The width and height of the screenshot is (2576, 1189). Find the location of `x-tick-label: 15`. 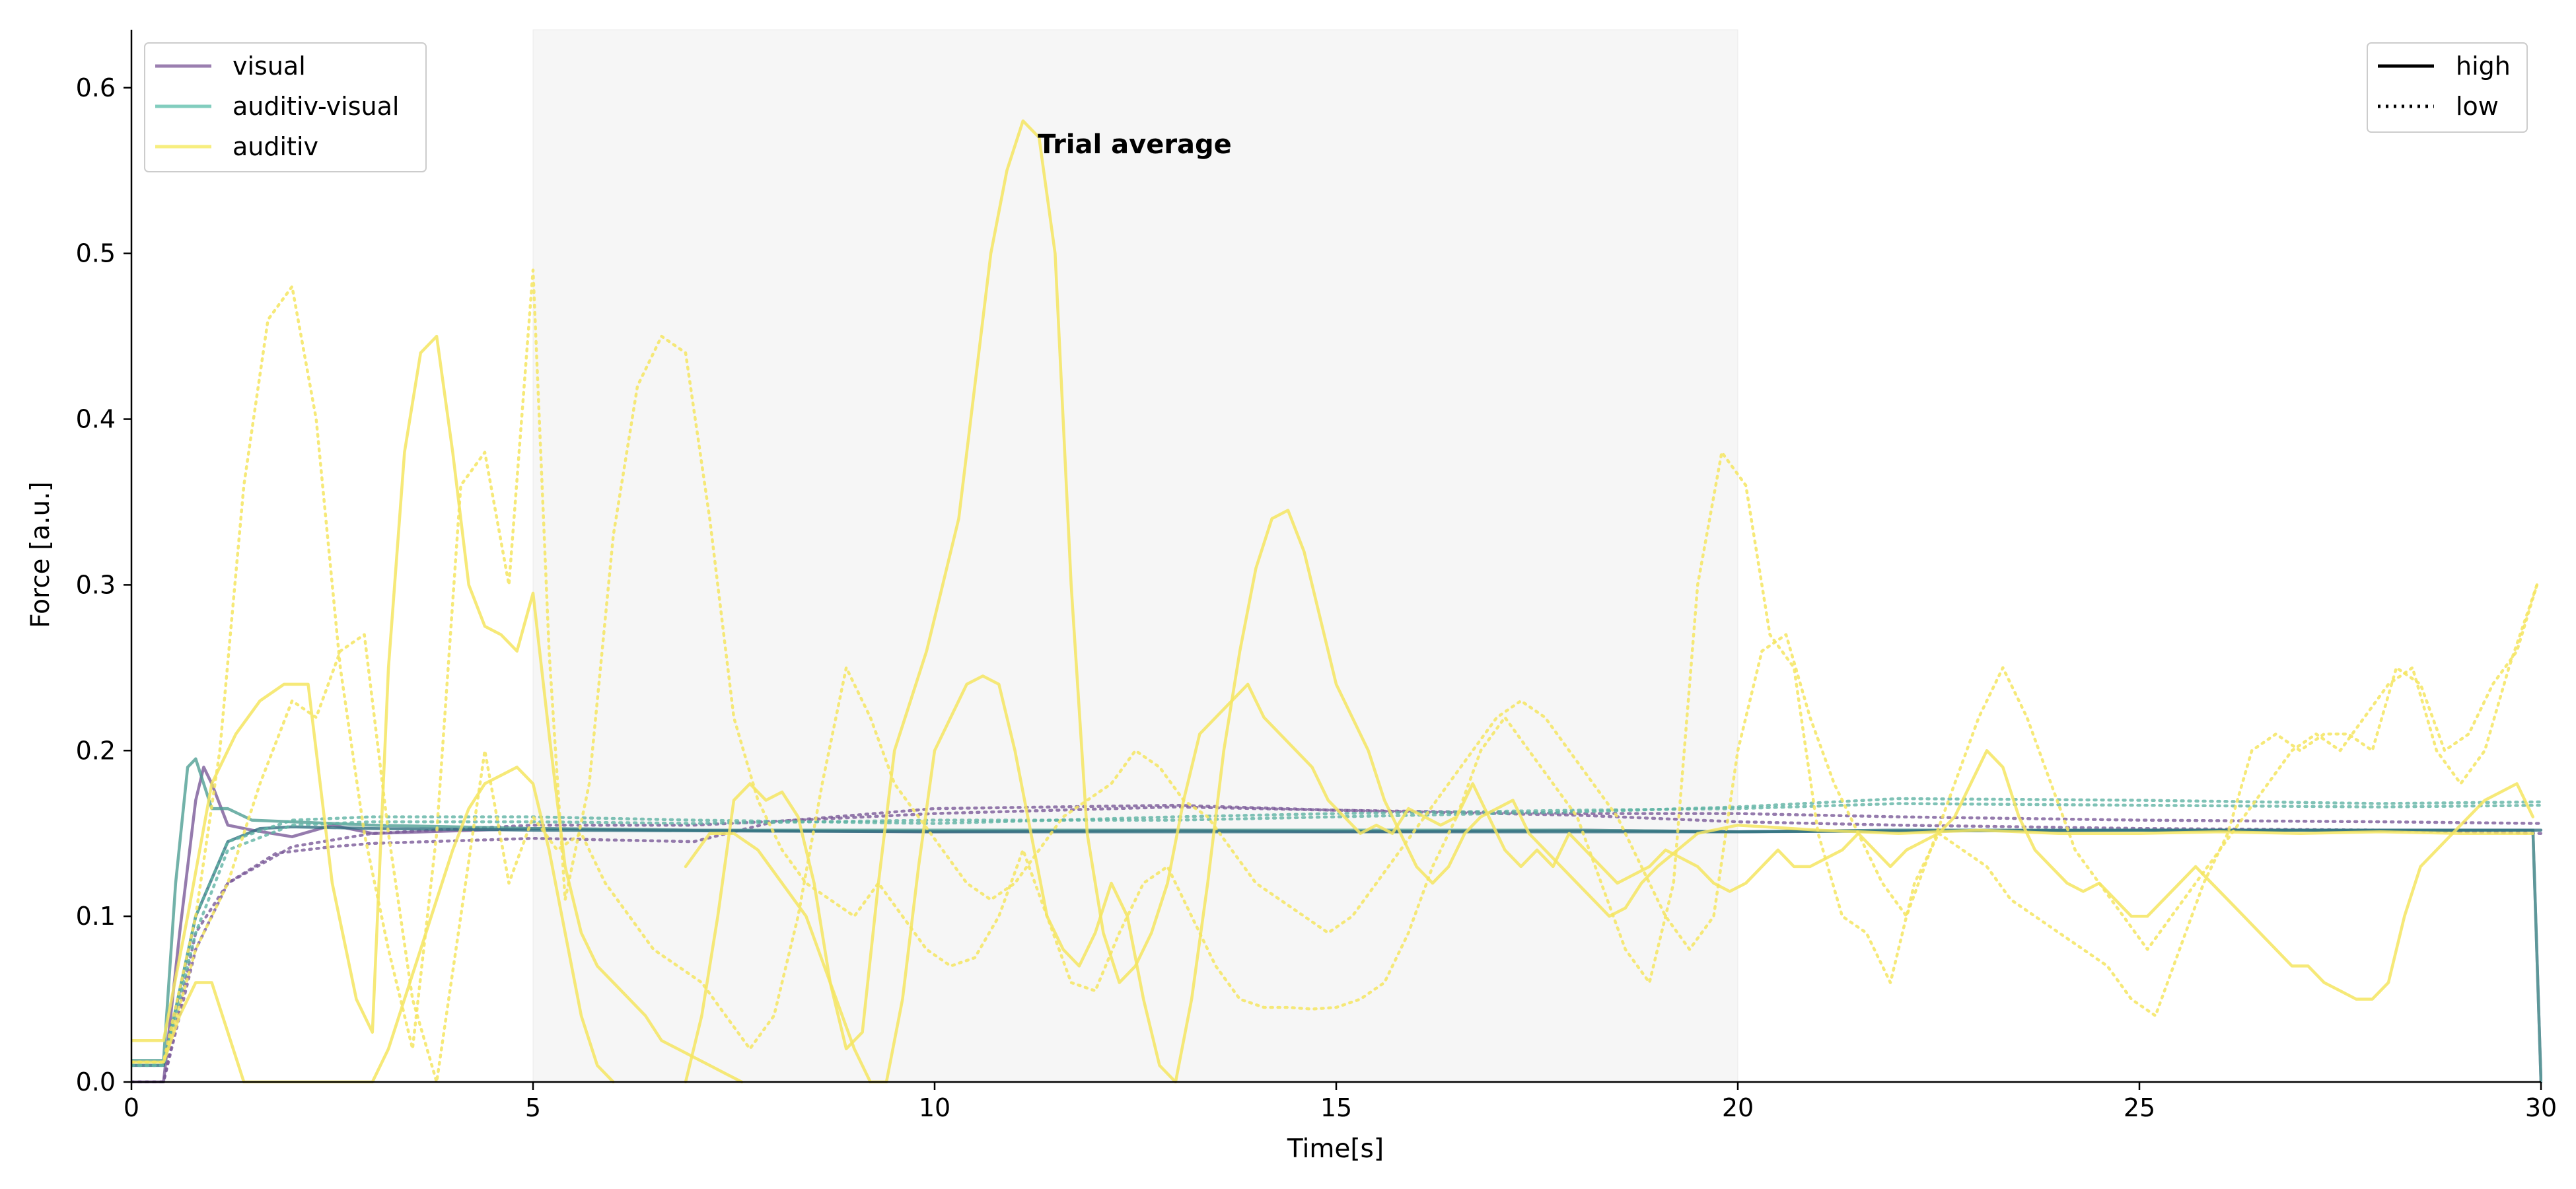

x-tick-label: 15 is located at coordinates (1336, 1107).